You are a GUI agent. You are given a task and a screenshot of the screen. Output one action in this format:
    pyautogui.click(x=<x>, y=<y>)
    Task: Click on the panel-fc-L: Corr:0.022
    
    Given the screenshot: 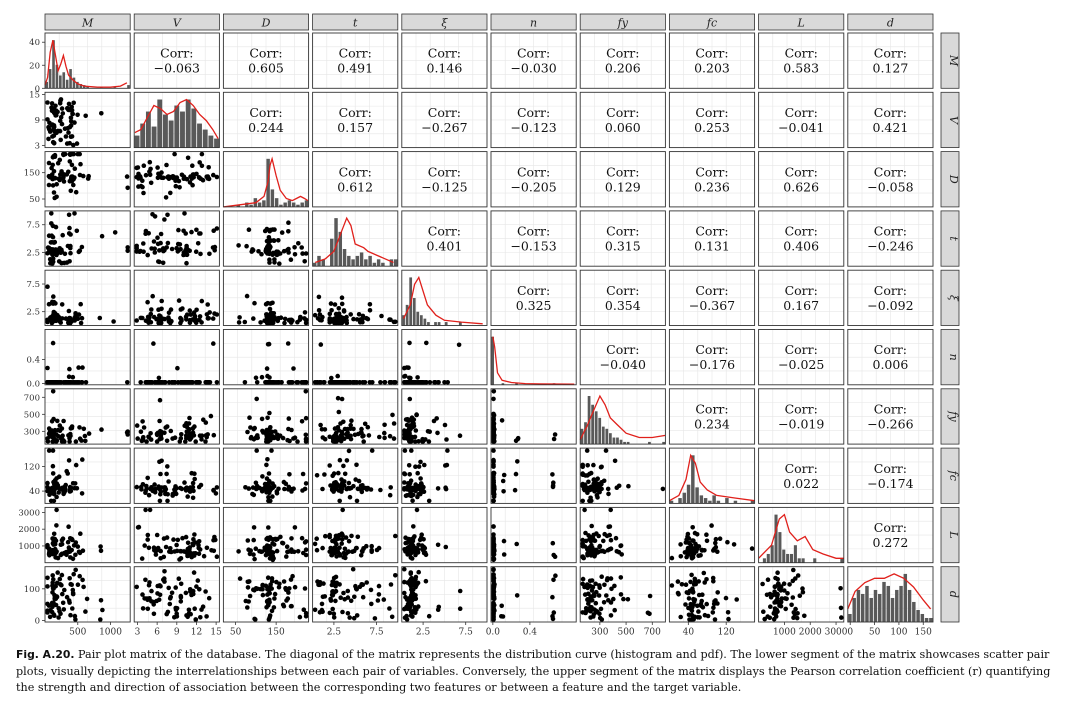 What is the action you would take?
    pyautogui.click(x=801, y=475)
    